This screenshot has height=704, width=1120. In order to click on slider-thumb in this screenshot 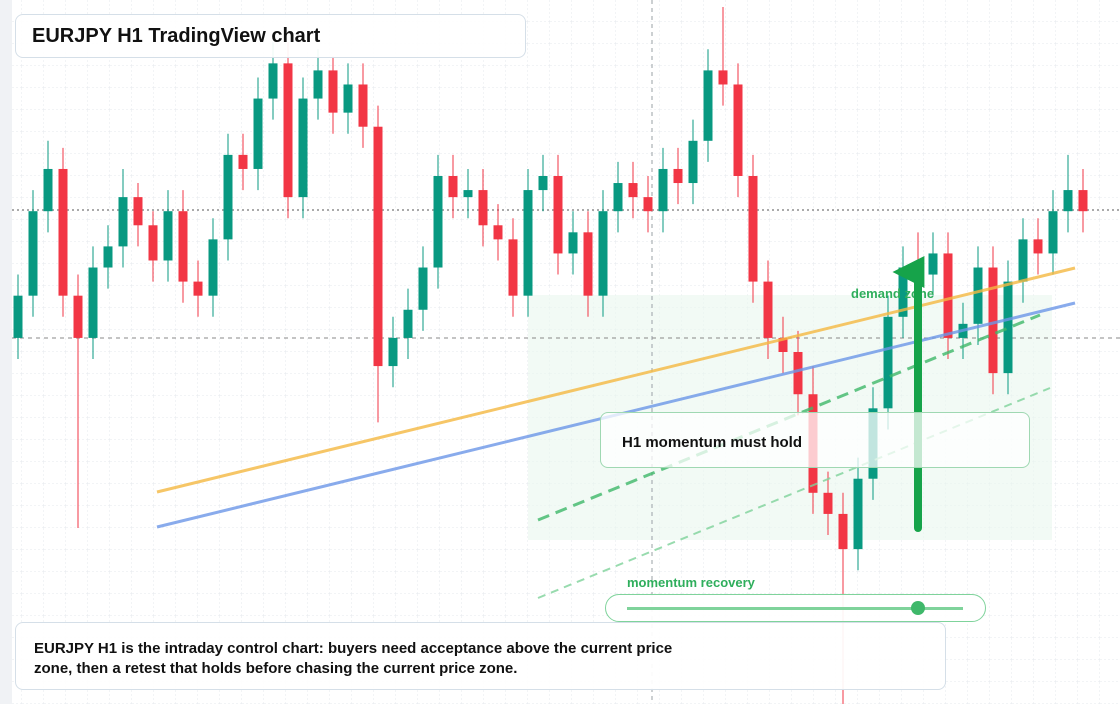, I will do `click(918, 608)`.